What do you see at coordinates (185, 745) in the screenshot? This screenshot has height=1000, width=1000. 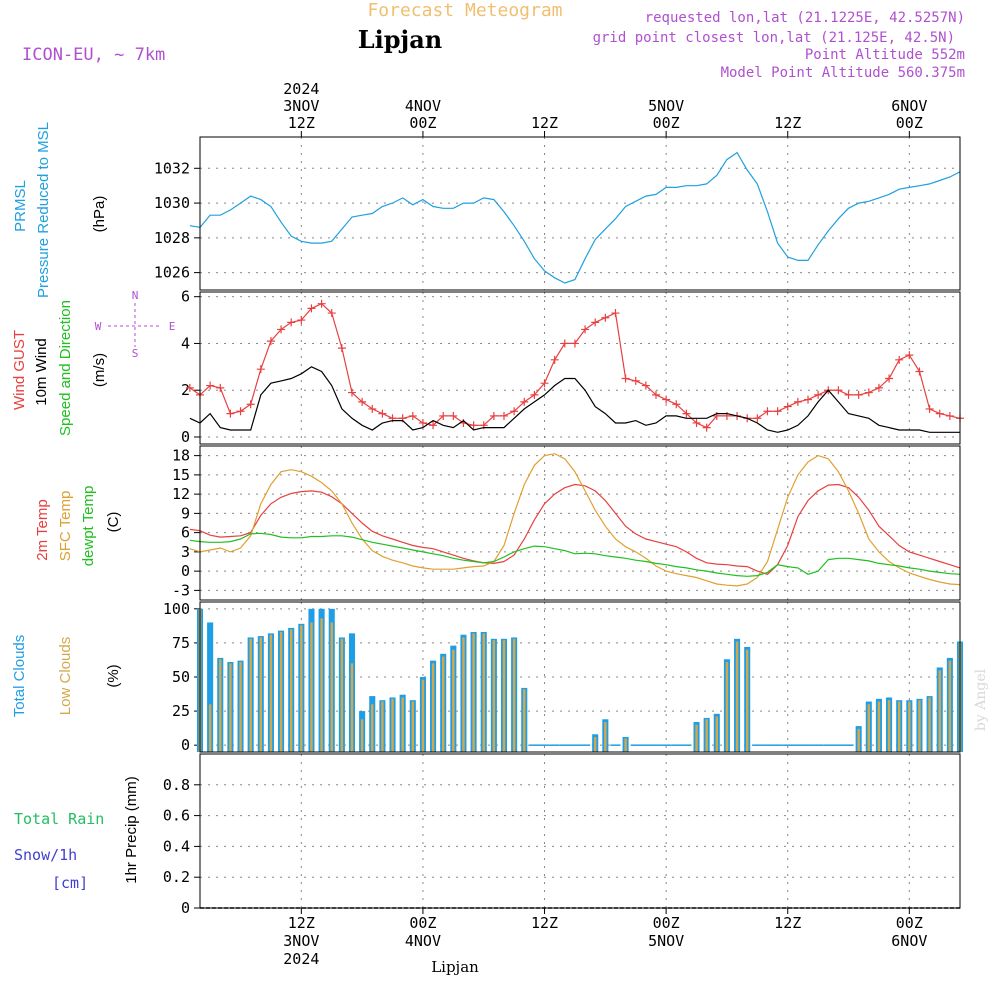 I see `clouds-ytick-label: 0` at bounding box center [185, 745].